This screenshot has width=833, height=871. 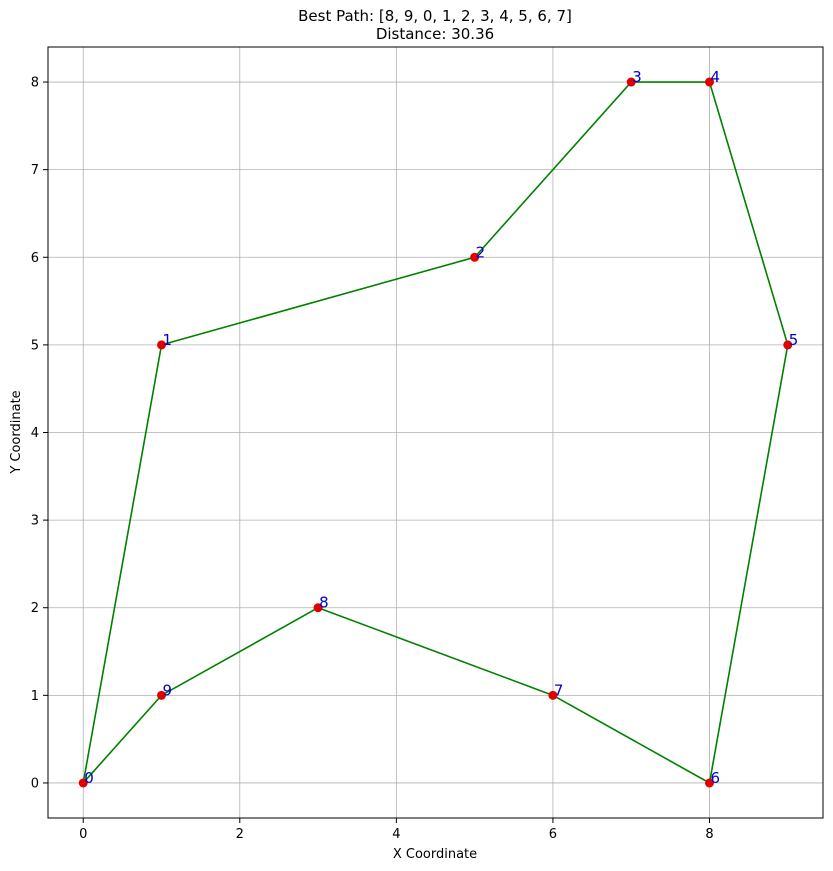 I want to click on point-label: 9, so click(x=168, y=690).